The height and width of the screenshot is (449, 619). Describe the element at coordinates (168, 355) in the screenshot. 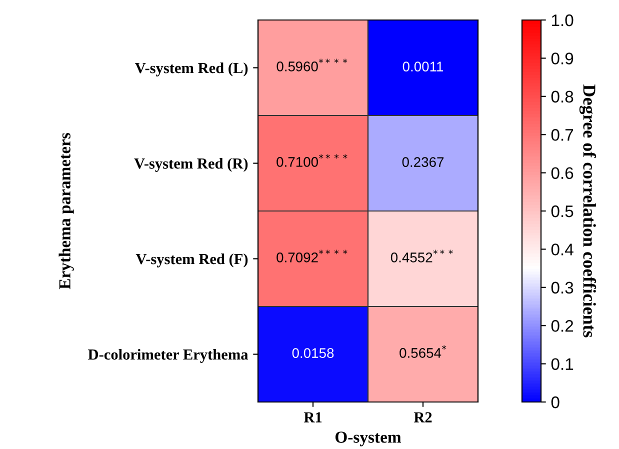

I see `y-tick-label: D-colorimeter Erythema` at that location.